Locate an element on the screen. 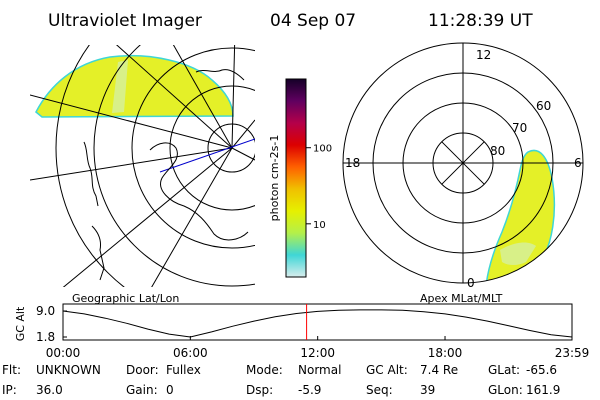  mlat-label-60: 60 is located at coordinates (543, 106).